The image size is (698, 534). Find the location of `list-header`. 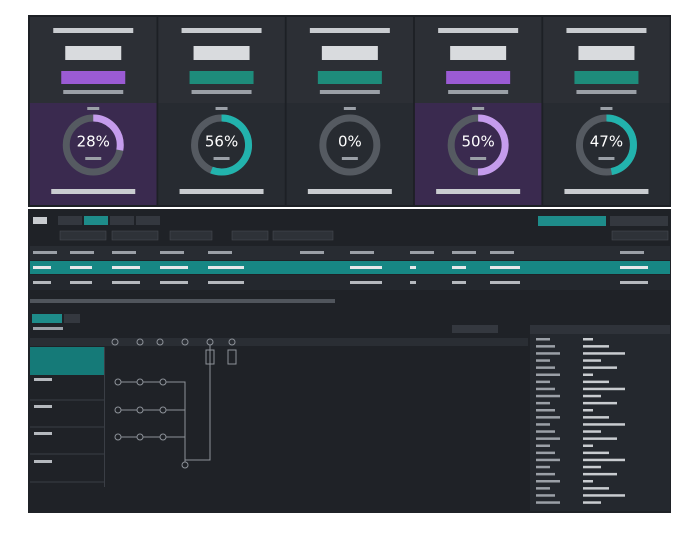

list-header is located at coordinates (279, 342).